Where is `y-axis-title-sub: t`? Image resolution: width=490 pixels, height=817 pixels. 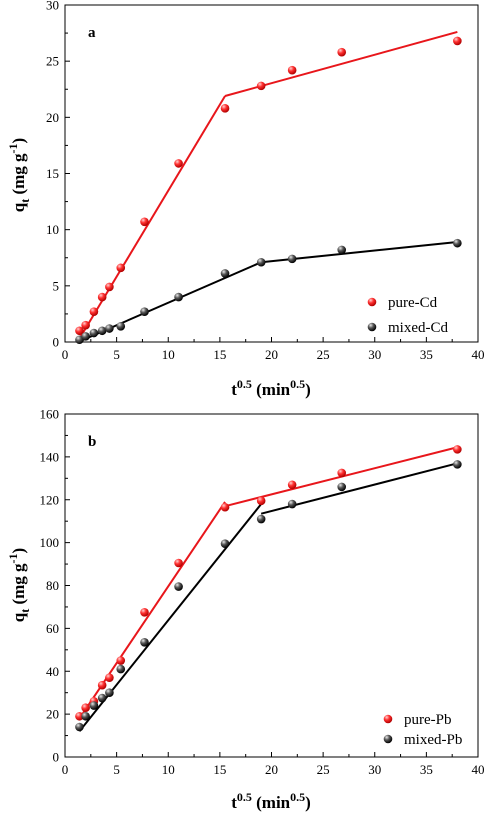 y-axis-title-sub: t is located at coordinates (25, 201).